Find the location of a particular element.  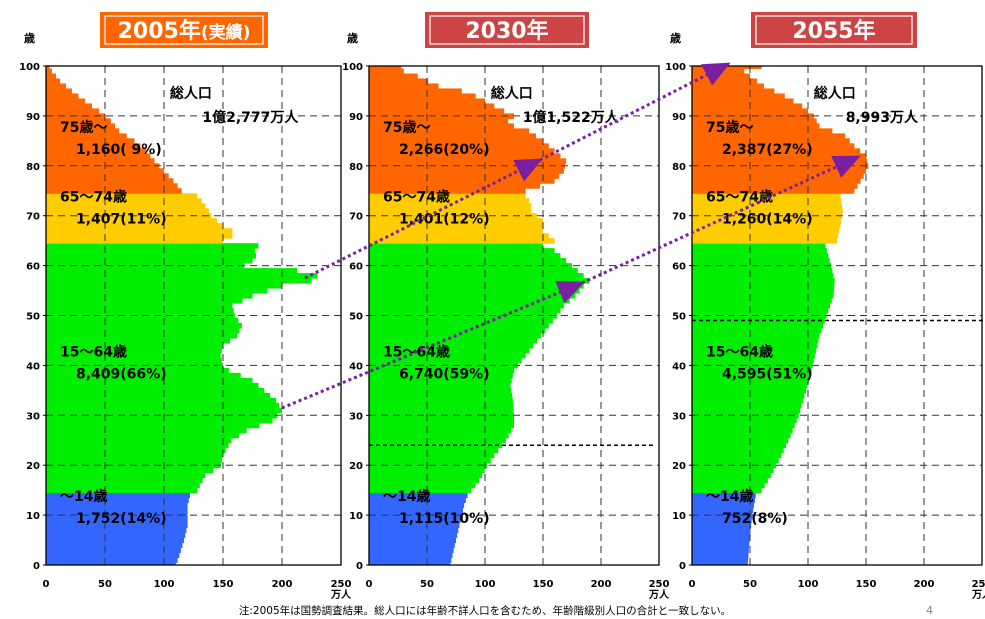

bar-series is located at coordinates (780, 316).